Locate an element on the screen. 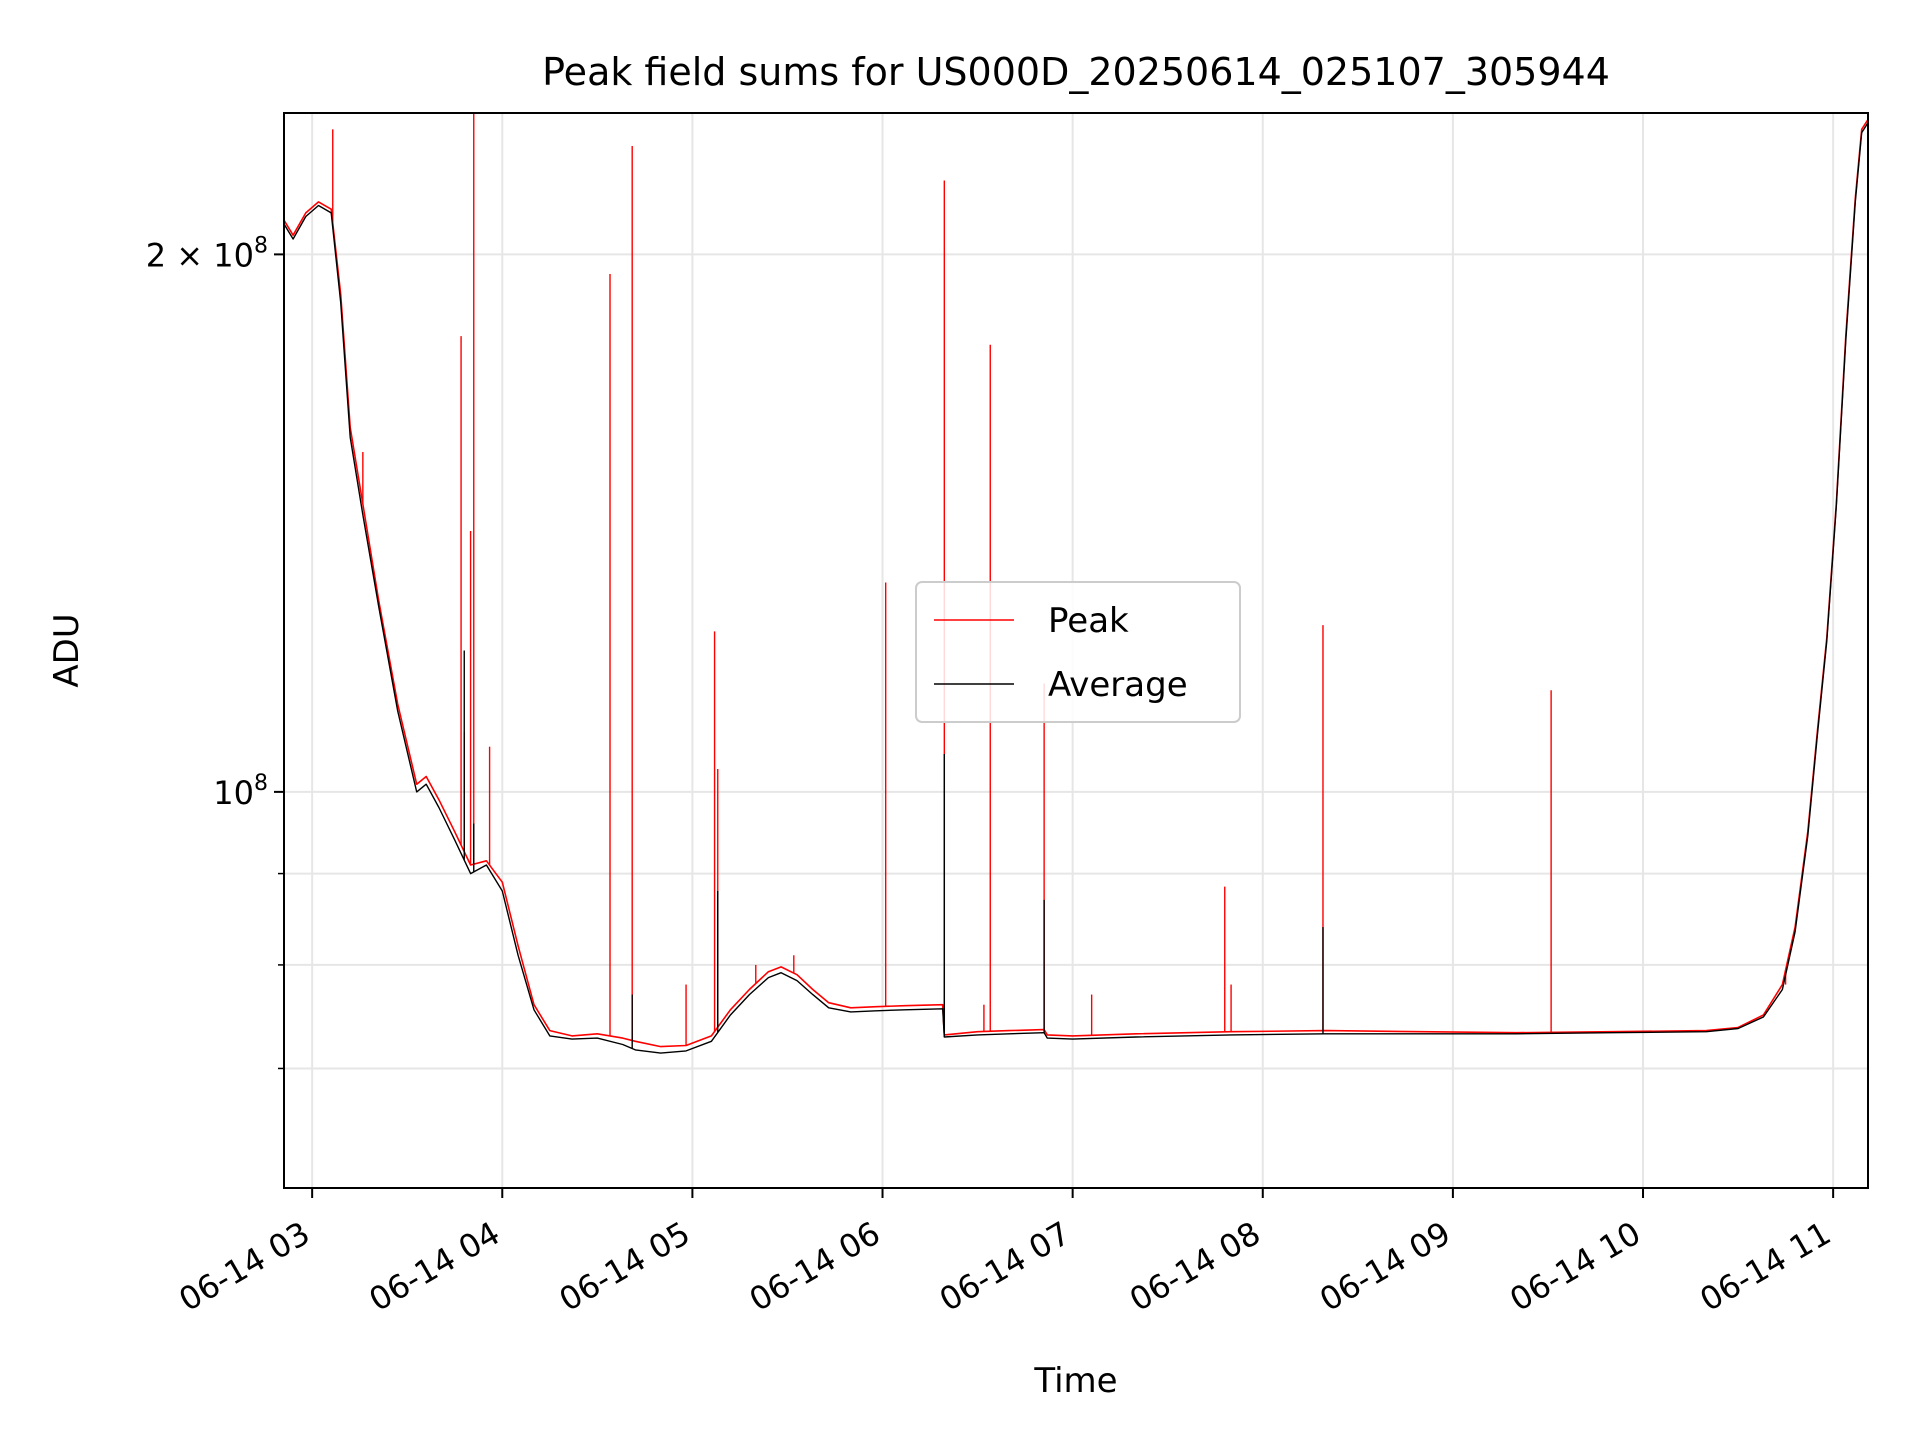 This screenshot has width=1920, height=1440. y-tick-label: 108 is located at coordinates (240, 791).